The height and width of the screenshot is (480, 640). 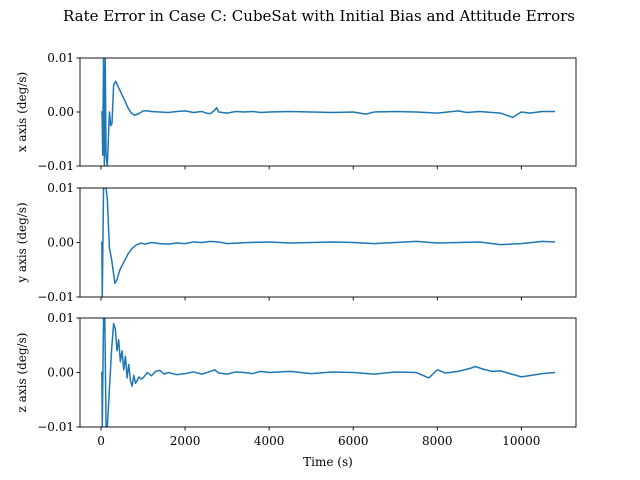 I want to click on y-axis-label: x axis (deg/s), so click(x=22, y=112).